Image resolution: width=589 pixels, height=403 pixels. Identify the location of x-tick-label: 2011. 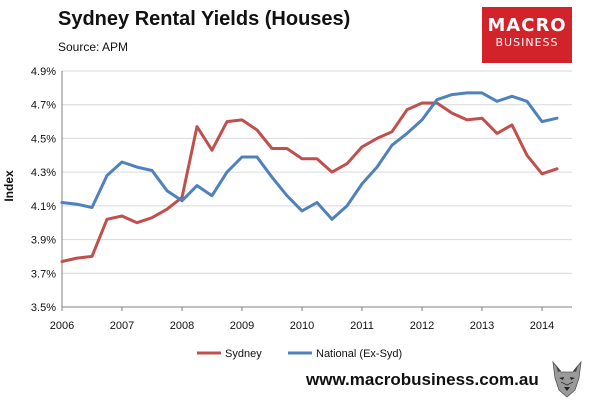
(362, 326).